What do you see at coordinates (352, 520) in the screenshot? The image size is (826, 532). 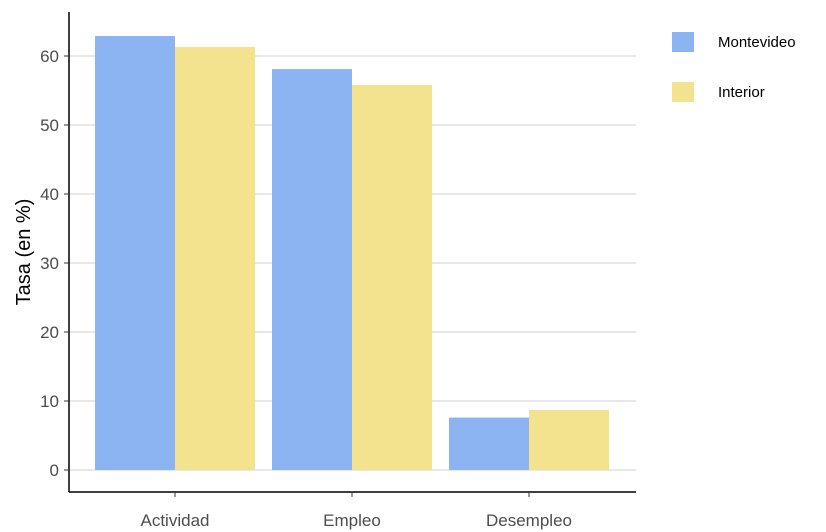 I see `x-tick-label: Empleo` at bounding box center [352, 520].